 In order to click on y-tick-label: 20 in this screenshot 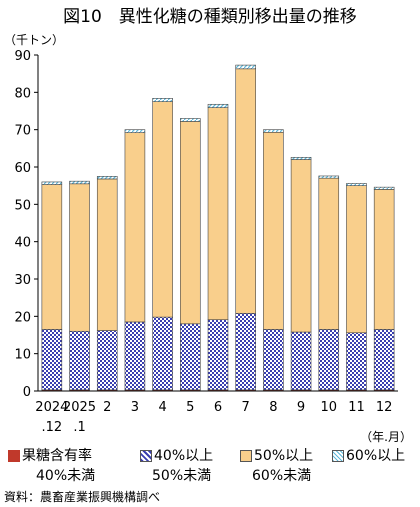, I will do `click(22, 317)`.